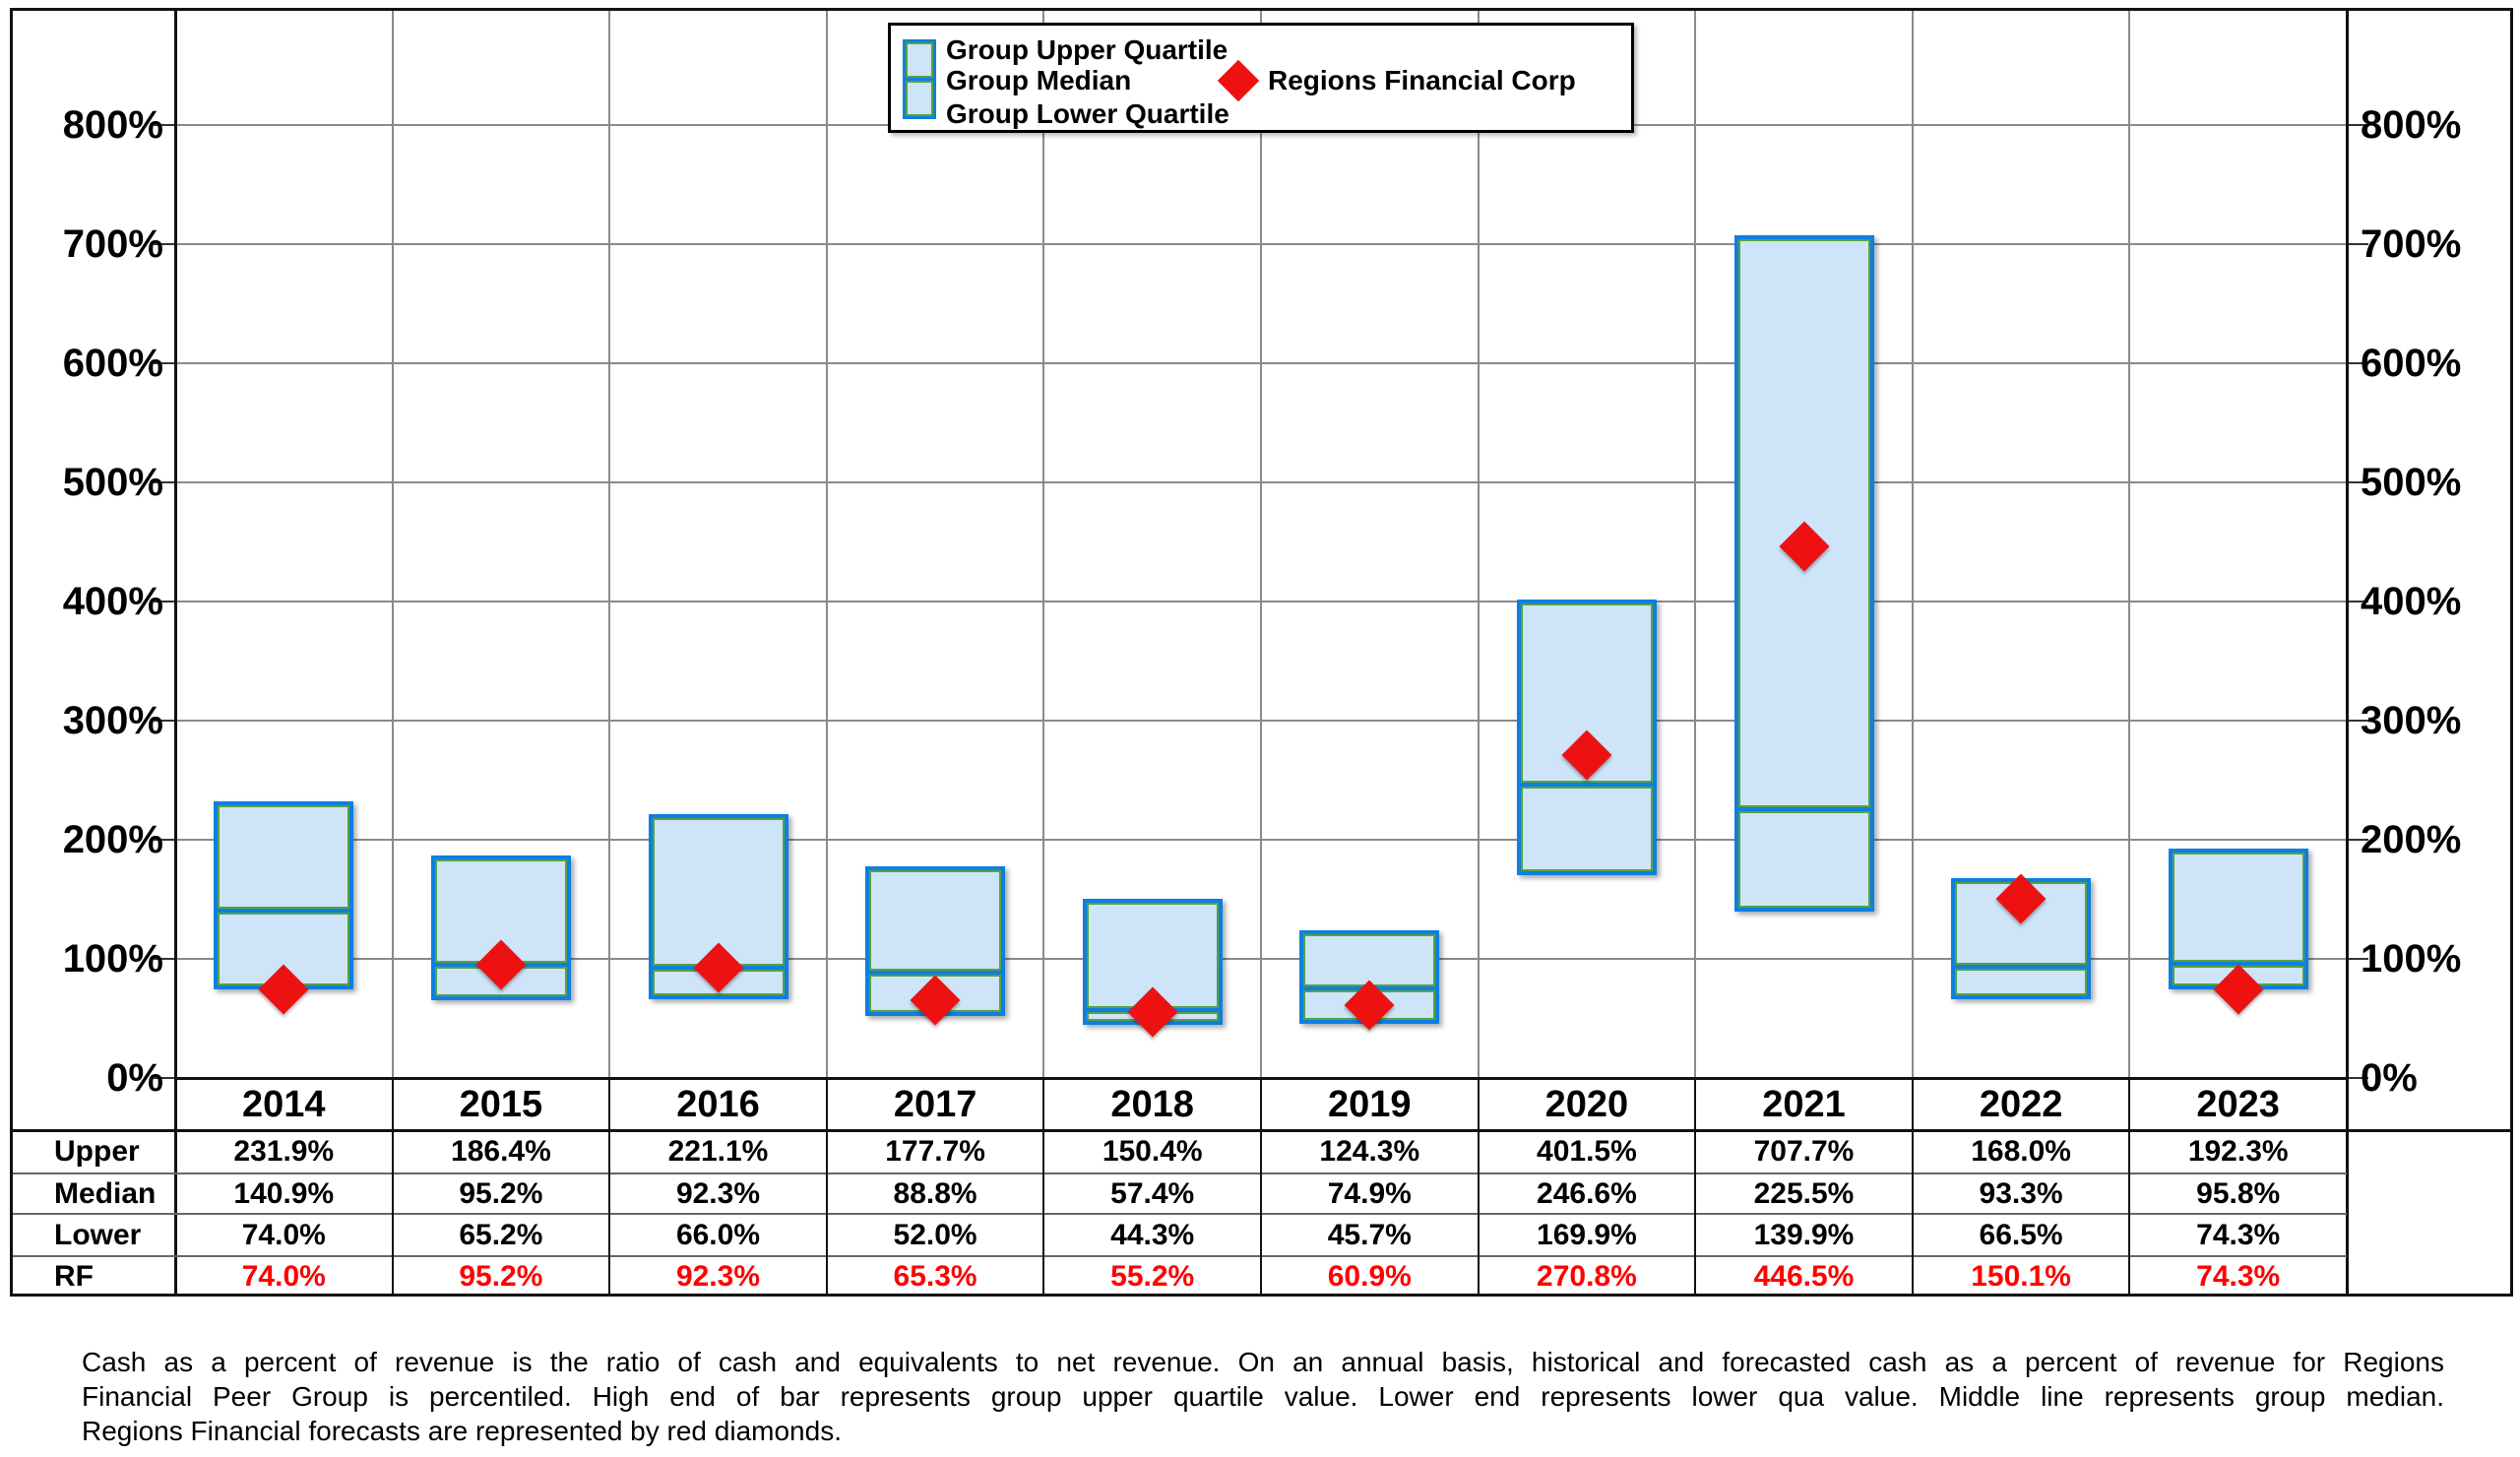 This screenshot has width=2520, height=1457. Describe the element at coordinates (919, 98) in the screenshot. I see `legend-lower-cell` at that location.